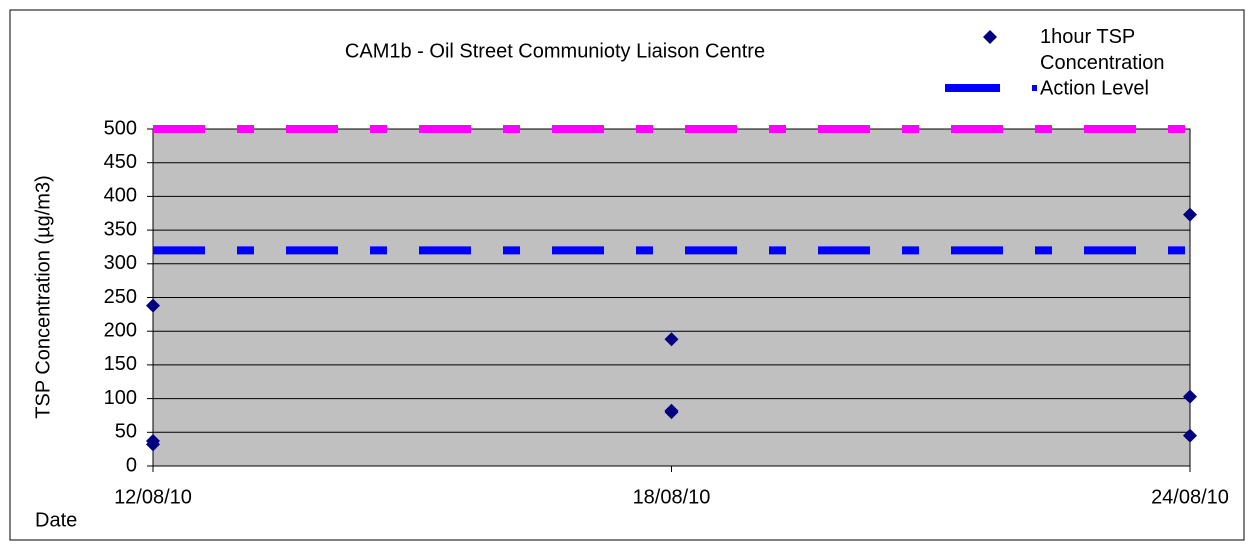  Describe the element at coordinates (153, 497) in the screenshot. I see `x-tick-label: 12/08/10` at that location.